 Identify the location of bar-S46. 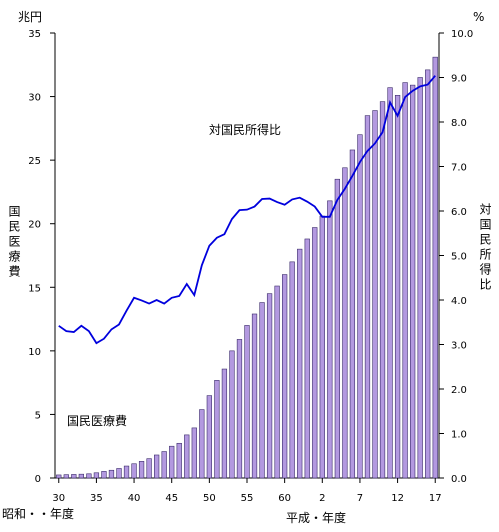
(179, 460).